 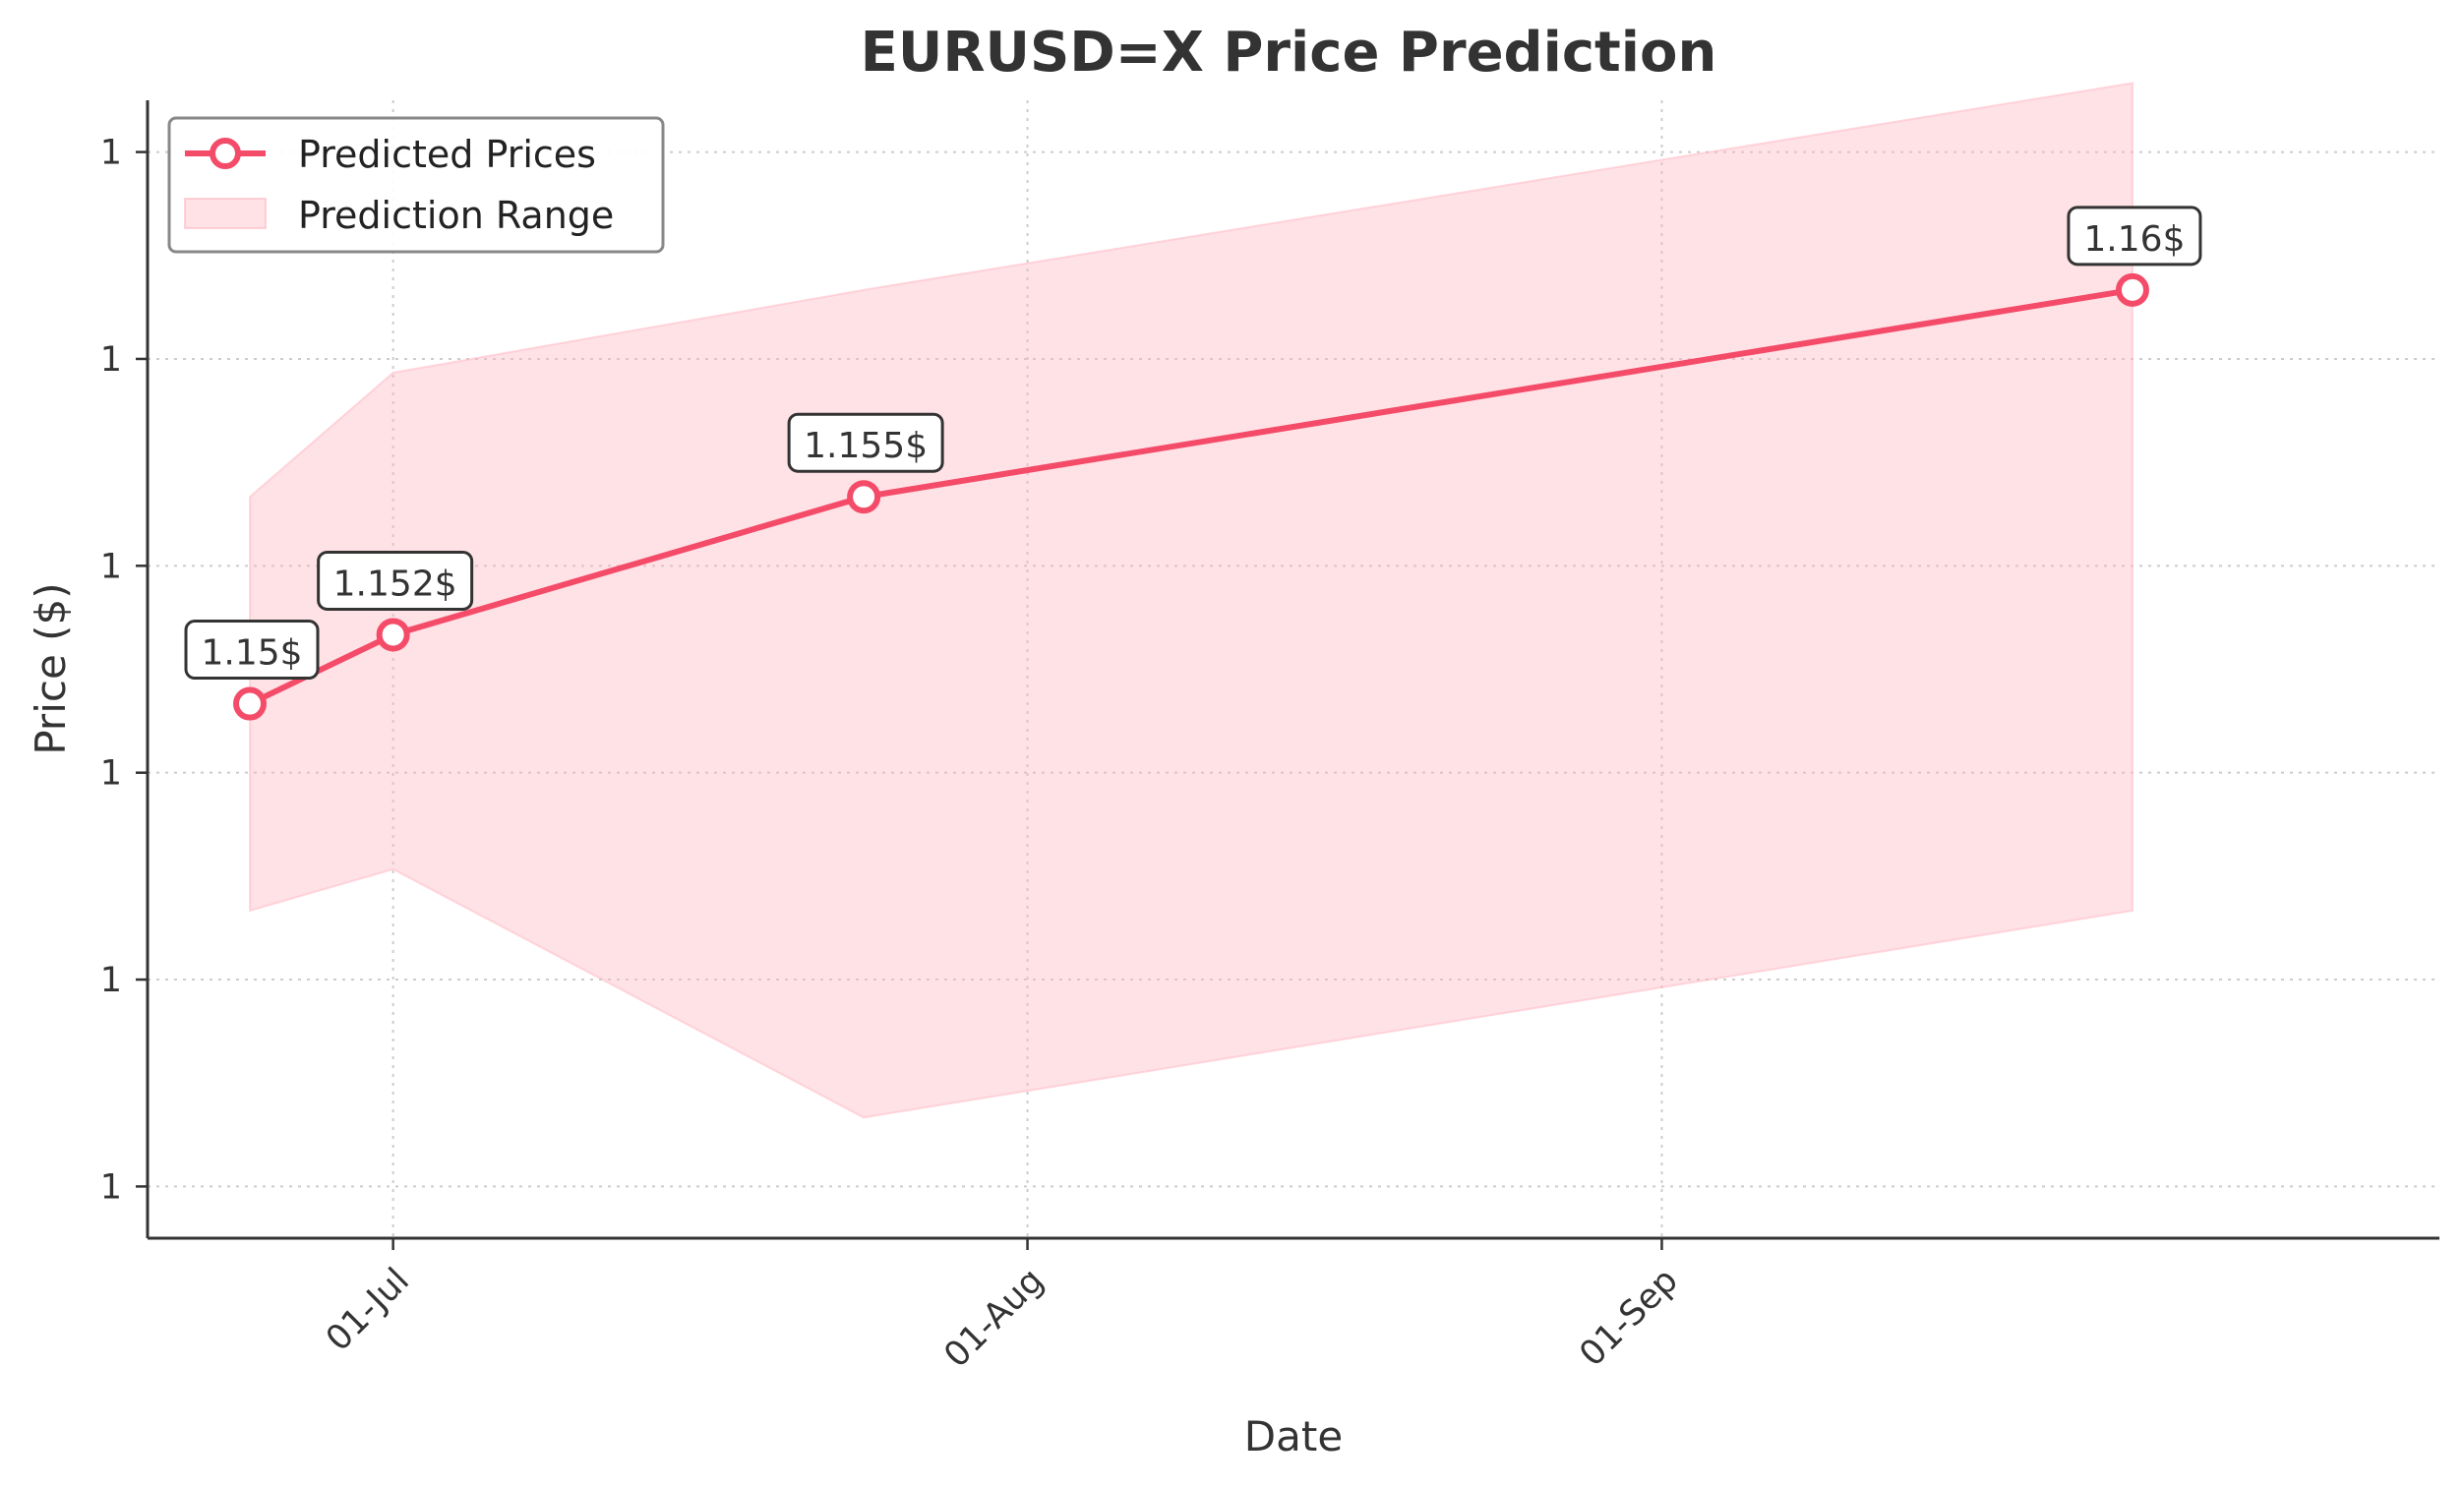 I want to click on annotation-label: 1.16$, so click(x=2134, y=239).